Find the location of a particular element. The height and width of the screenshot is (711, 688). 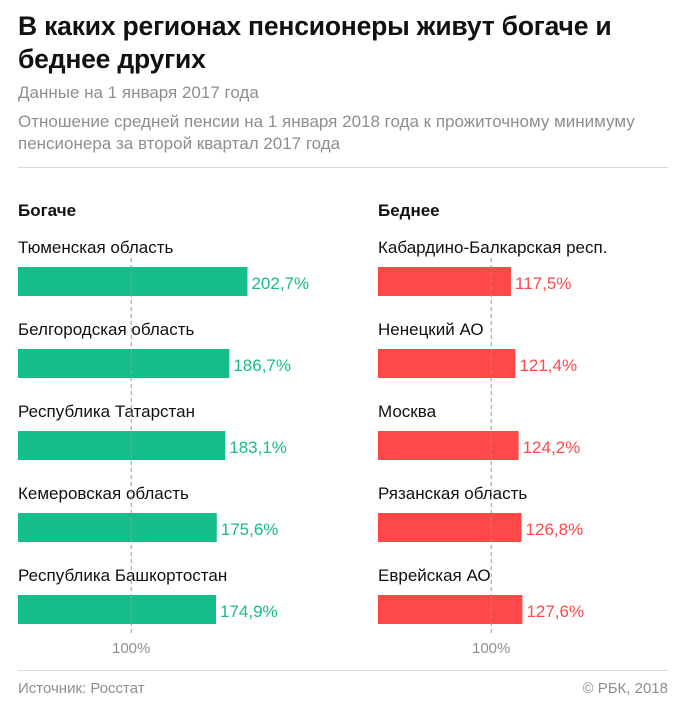

value-label-poorer: 121,4% is located at coordinates (548, 365).